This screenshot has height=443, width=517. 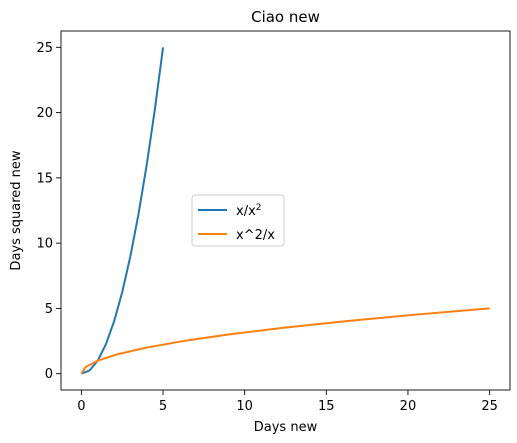 I want to click on legend-label-x-over-x-superscript: 2, so click(x=259, y=208).